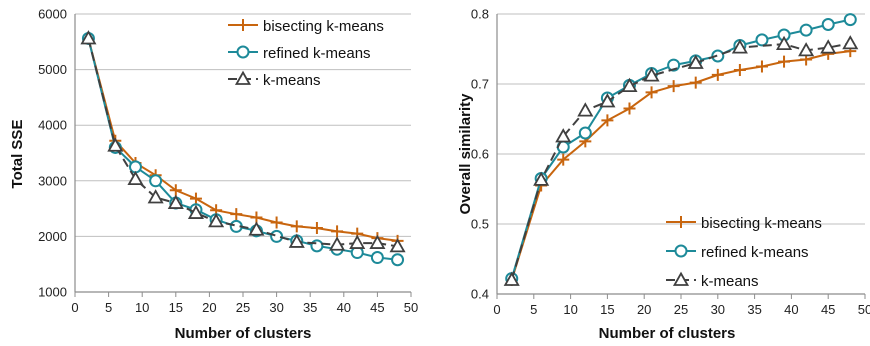 This screenshot has width=870, height=346. Describe the element at coordinates (533, 309) in the screenshot. I see `x-tick-label: 5` at that location.